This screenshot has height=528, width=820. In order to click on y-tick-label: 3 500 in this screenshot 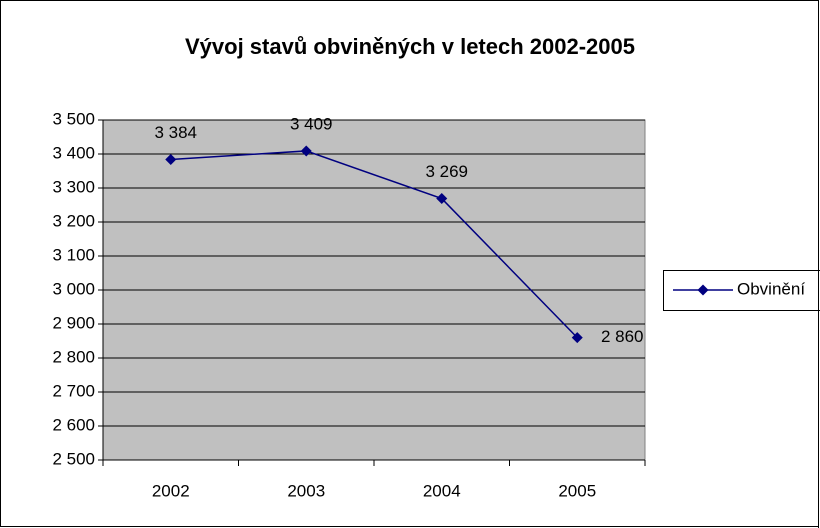, I will do `click(73, 118)`.